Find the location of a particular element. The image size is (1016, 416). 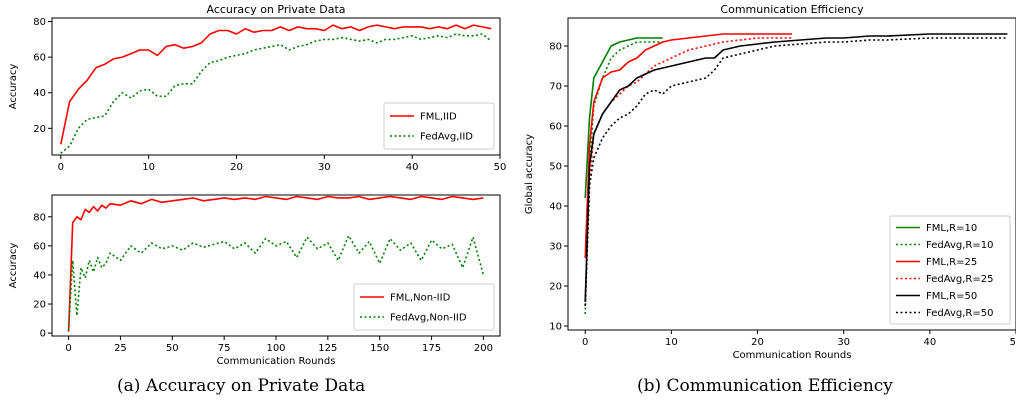

legend-label-0-0: FML,IID is located at coordinates (438, 117).